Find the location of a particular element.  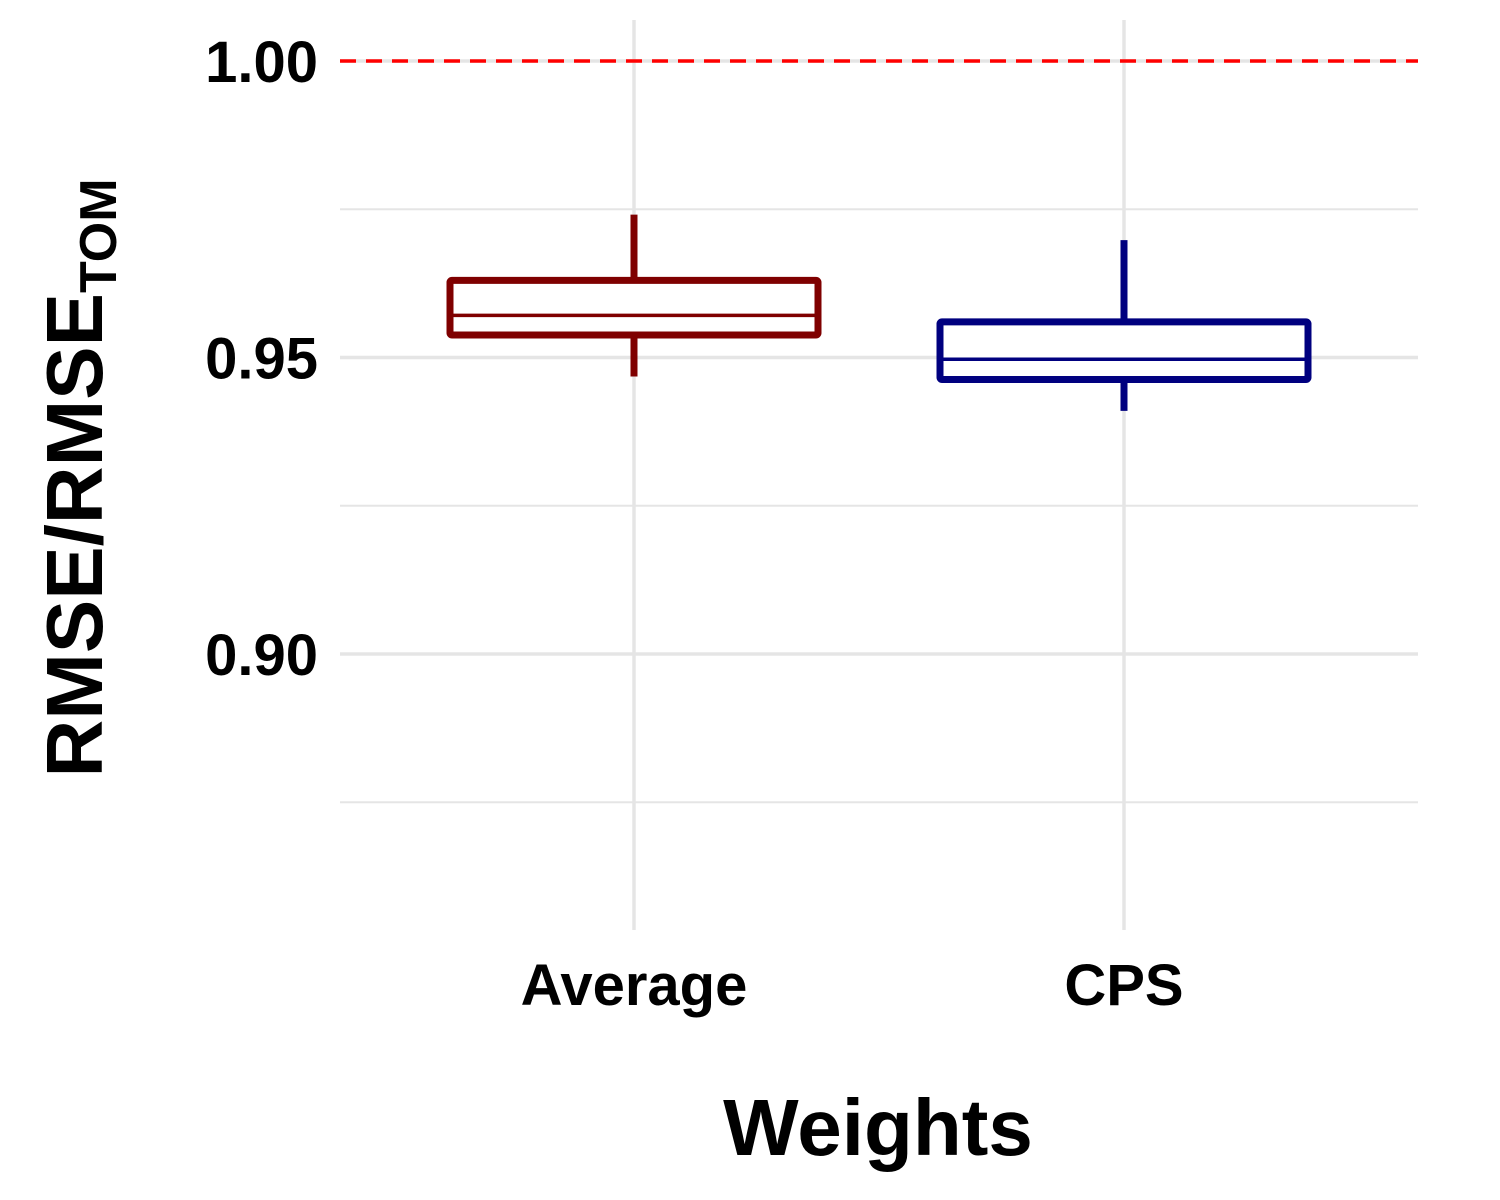

y-axis-title: RMSE/RMSETOM is located at coordinates (79, 477).